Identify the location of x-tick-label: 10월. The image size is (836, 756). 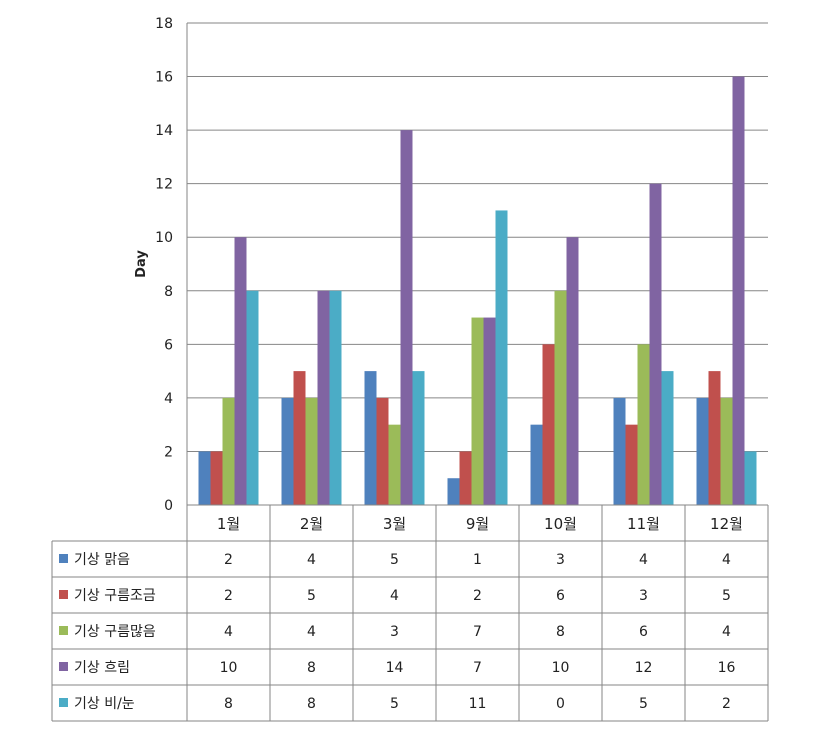
(560, 524).